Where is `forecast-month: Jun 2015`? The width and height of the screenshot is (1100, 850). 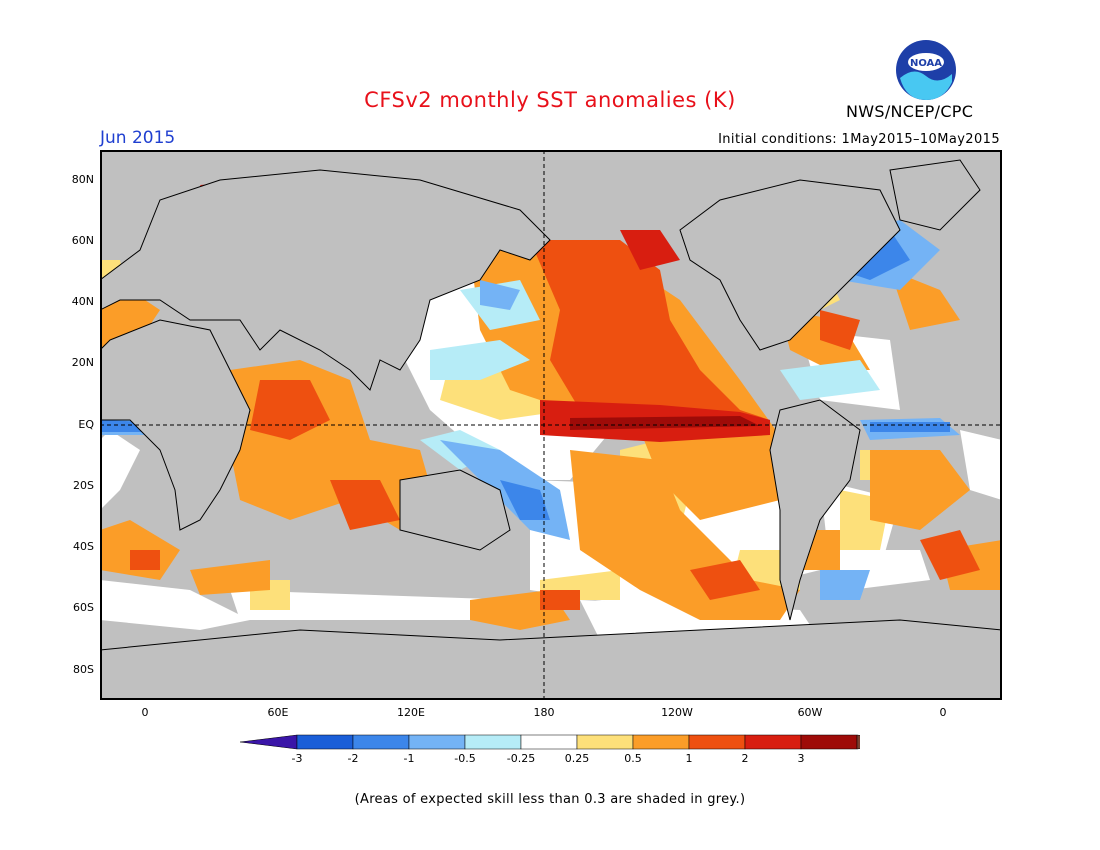 forecast-month: Jun 2015 is located at coordinates (138, 138).